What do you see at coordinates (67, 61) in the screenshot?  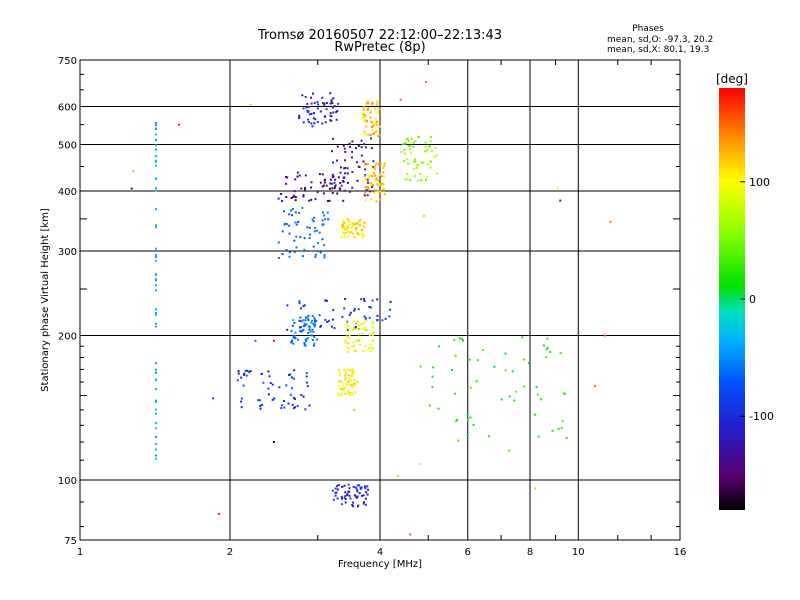 I see `y-tick-label: 750` at bounding box center [67, 61].